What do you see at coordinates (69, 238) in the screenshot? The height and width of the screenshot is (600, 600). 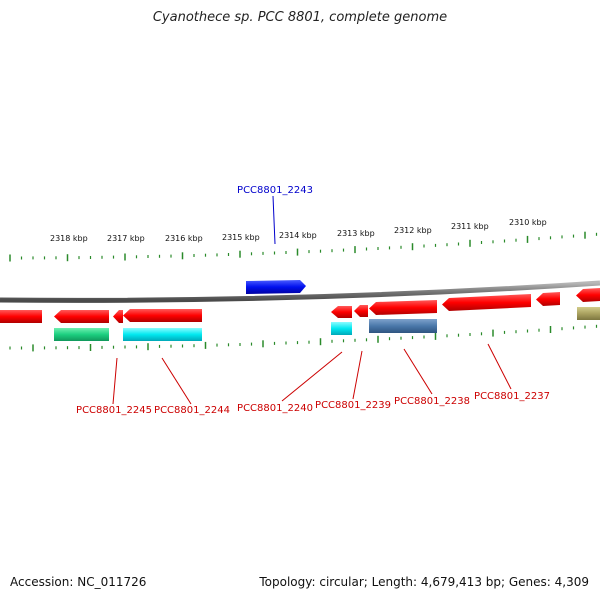 I see `scale-label: 2318 kbp` at bounding box center [69, 238].